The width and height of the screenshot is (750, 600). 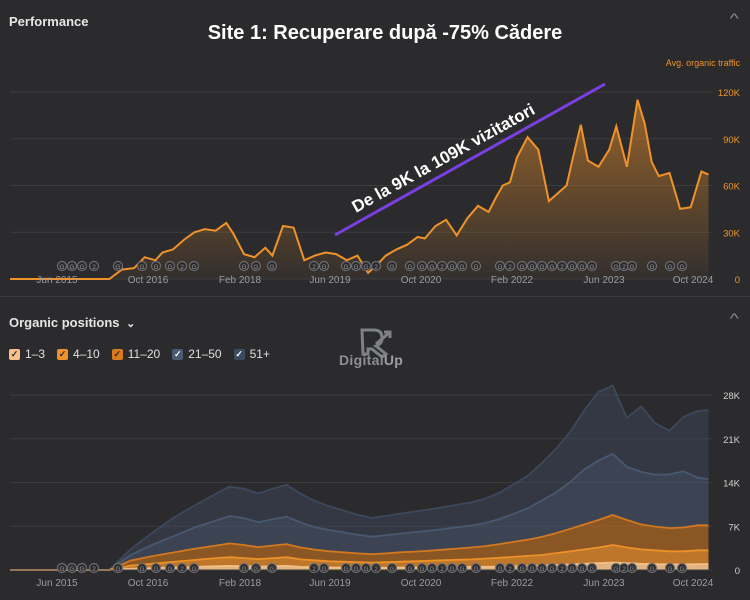 What do you see at coordinates (734, 527) in the screenshot?
I see `org-y-tick-label: 7K` at bounding box center [734, 527].